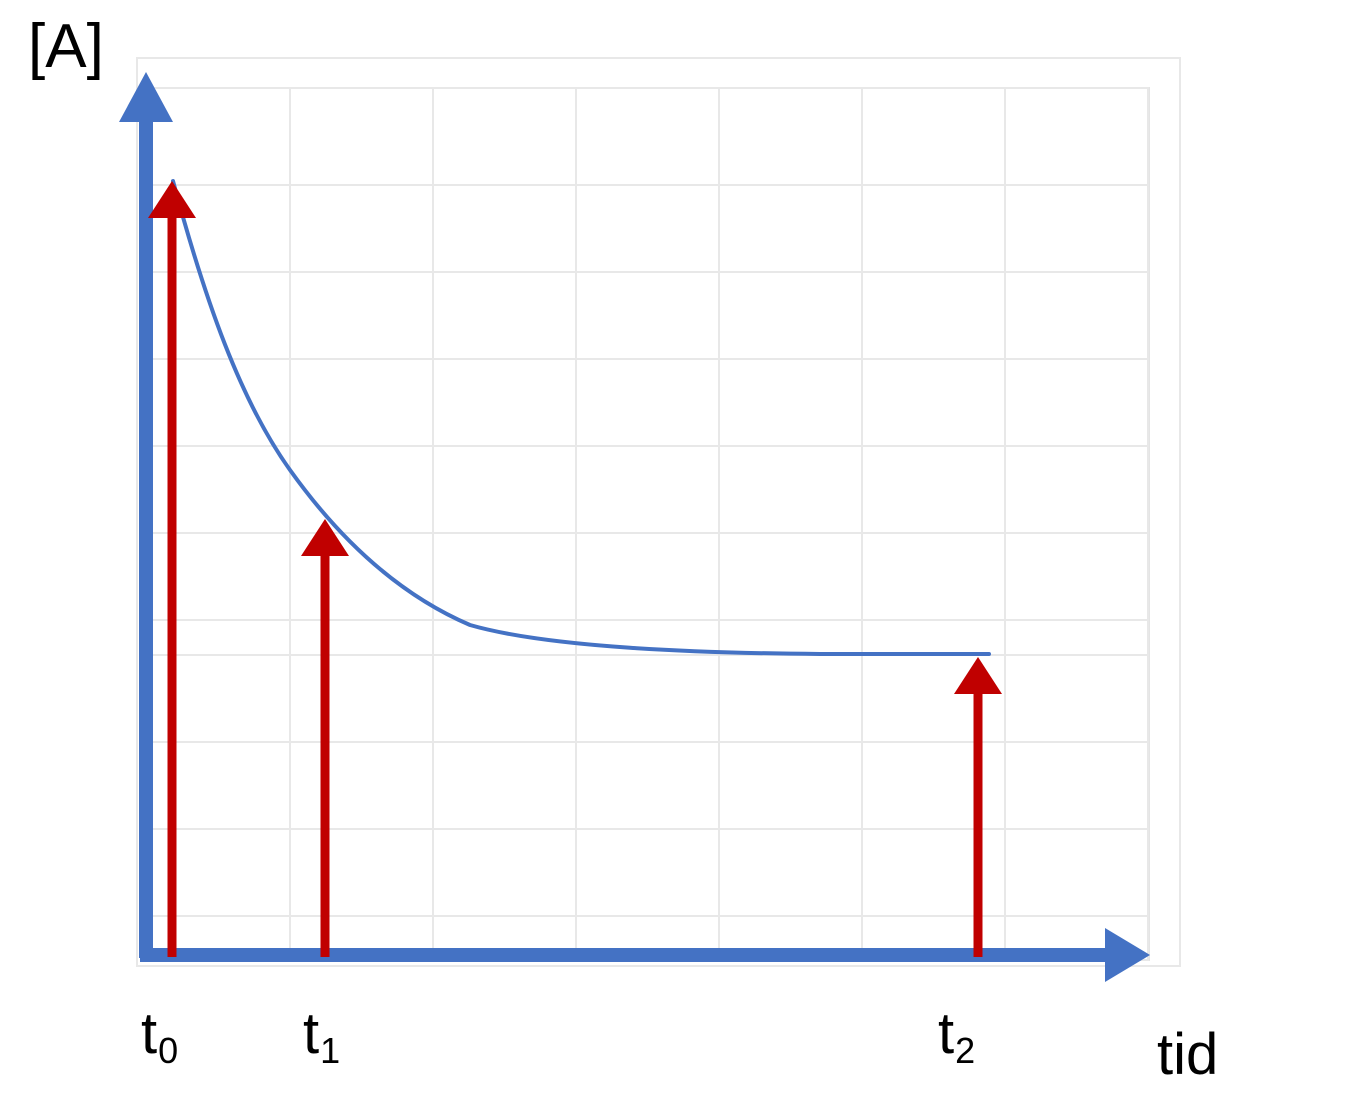  What do you see at coordinates (146, 515) in the screenshot?
I see `y-axis-arrow` at bounding box center [146, 515].